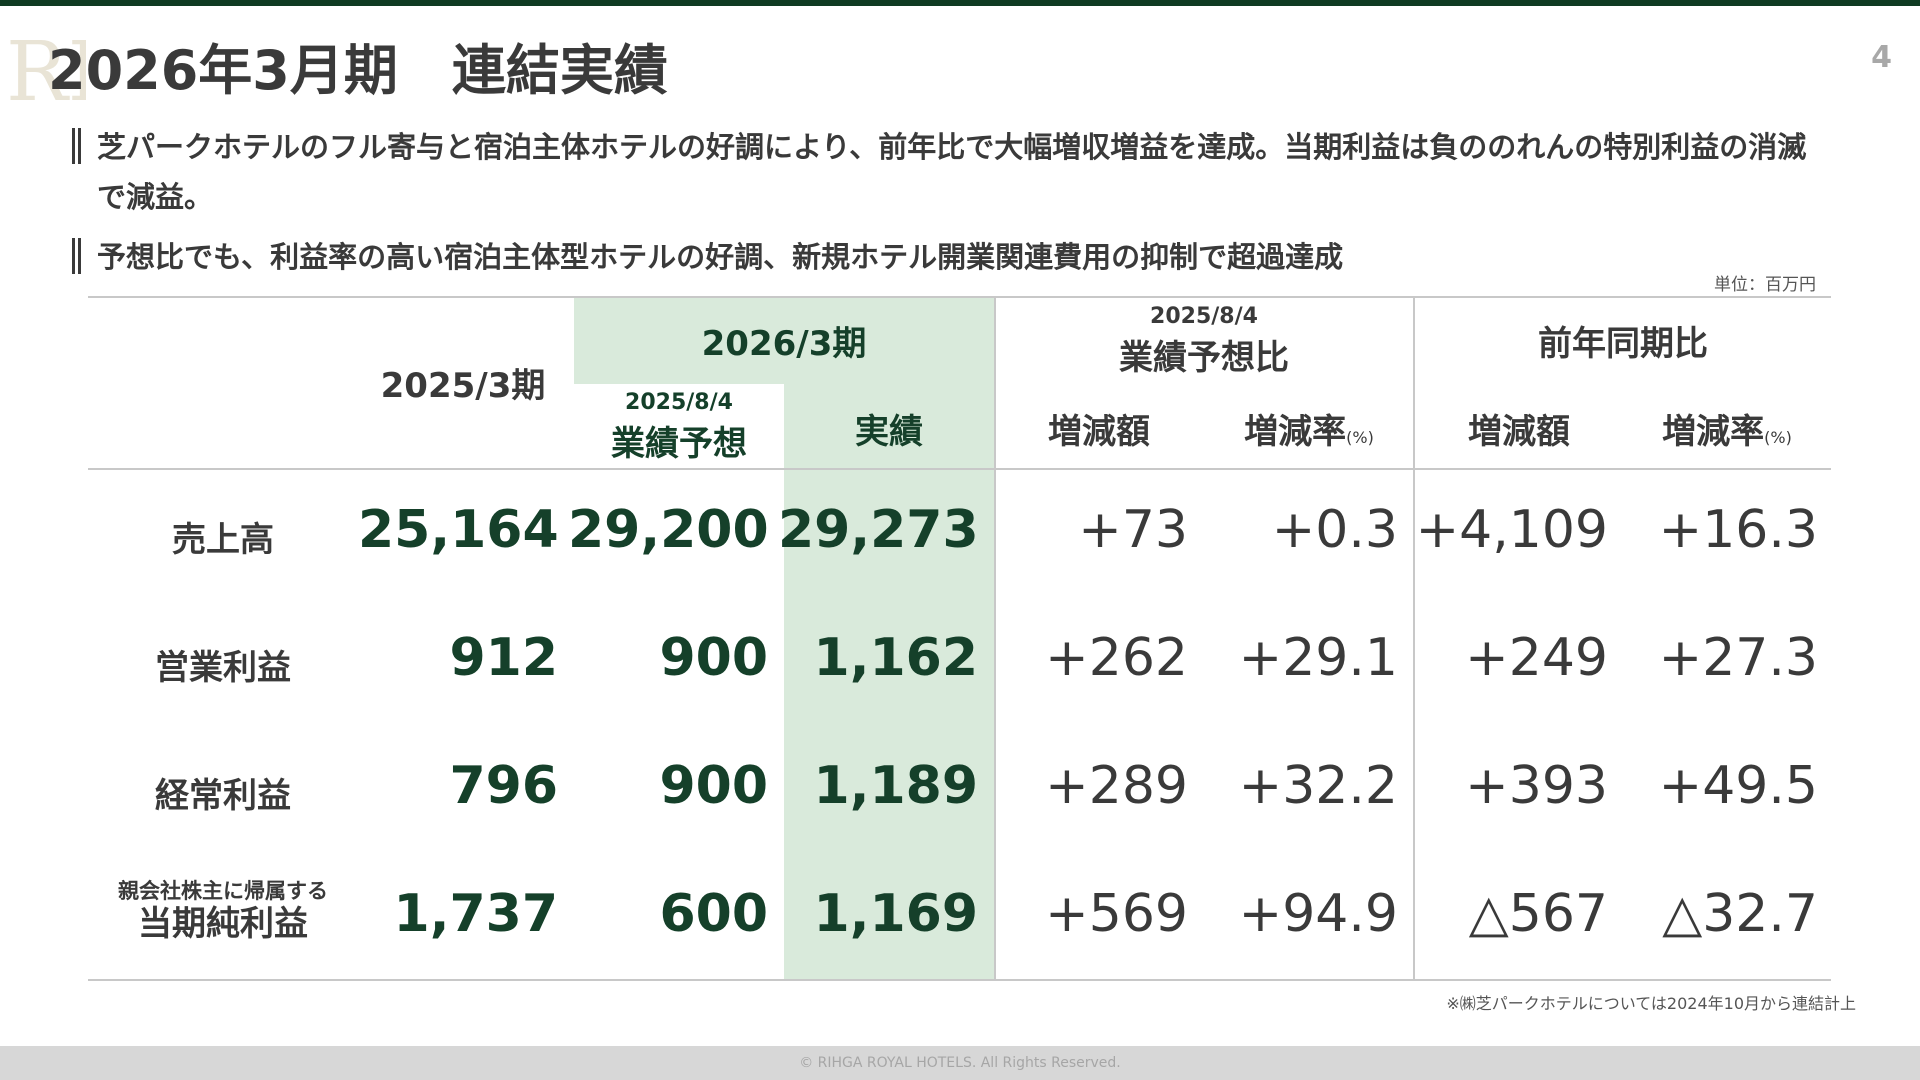  Describe the element at coordinates (895, 786) in the screenshot. I see `cell-actual-ordinary-profit: 1,189` at that location.